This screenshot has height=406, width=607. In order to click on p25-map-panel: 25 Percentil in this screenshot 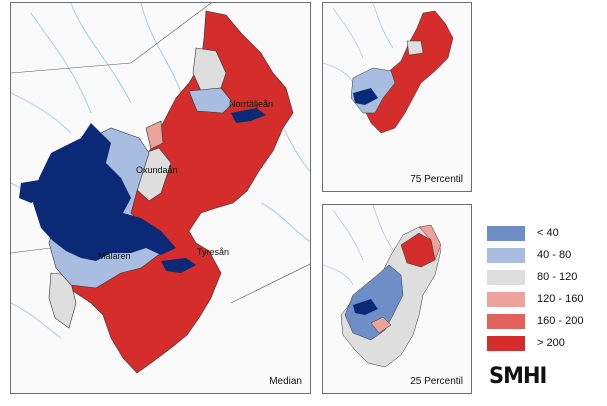, I will do `click(397, 299)`.